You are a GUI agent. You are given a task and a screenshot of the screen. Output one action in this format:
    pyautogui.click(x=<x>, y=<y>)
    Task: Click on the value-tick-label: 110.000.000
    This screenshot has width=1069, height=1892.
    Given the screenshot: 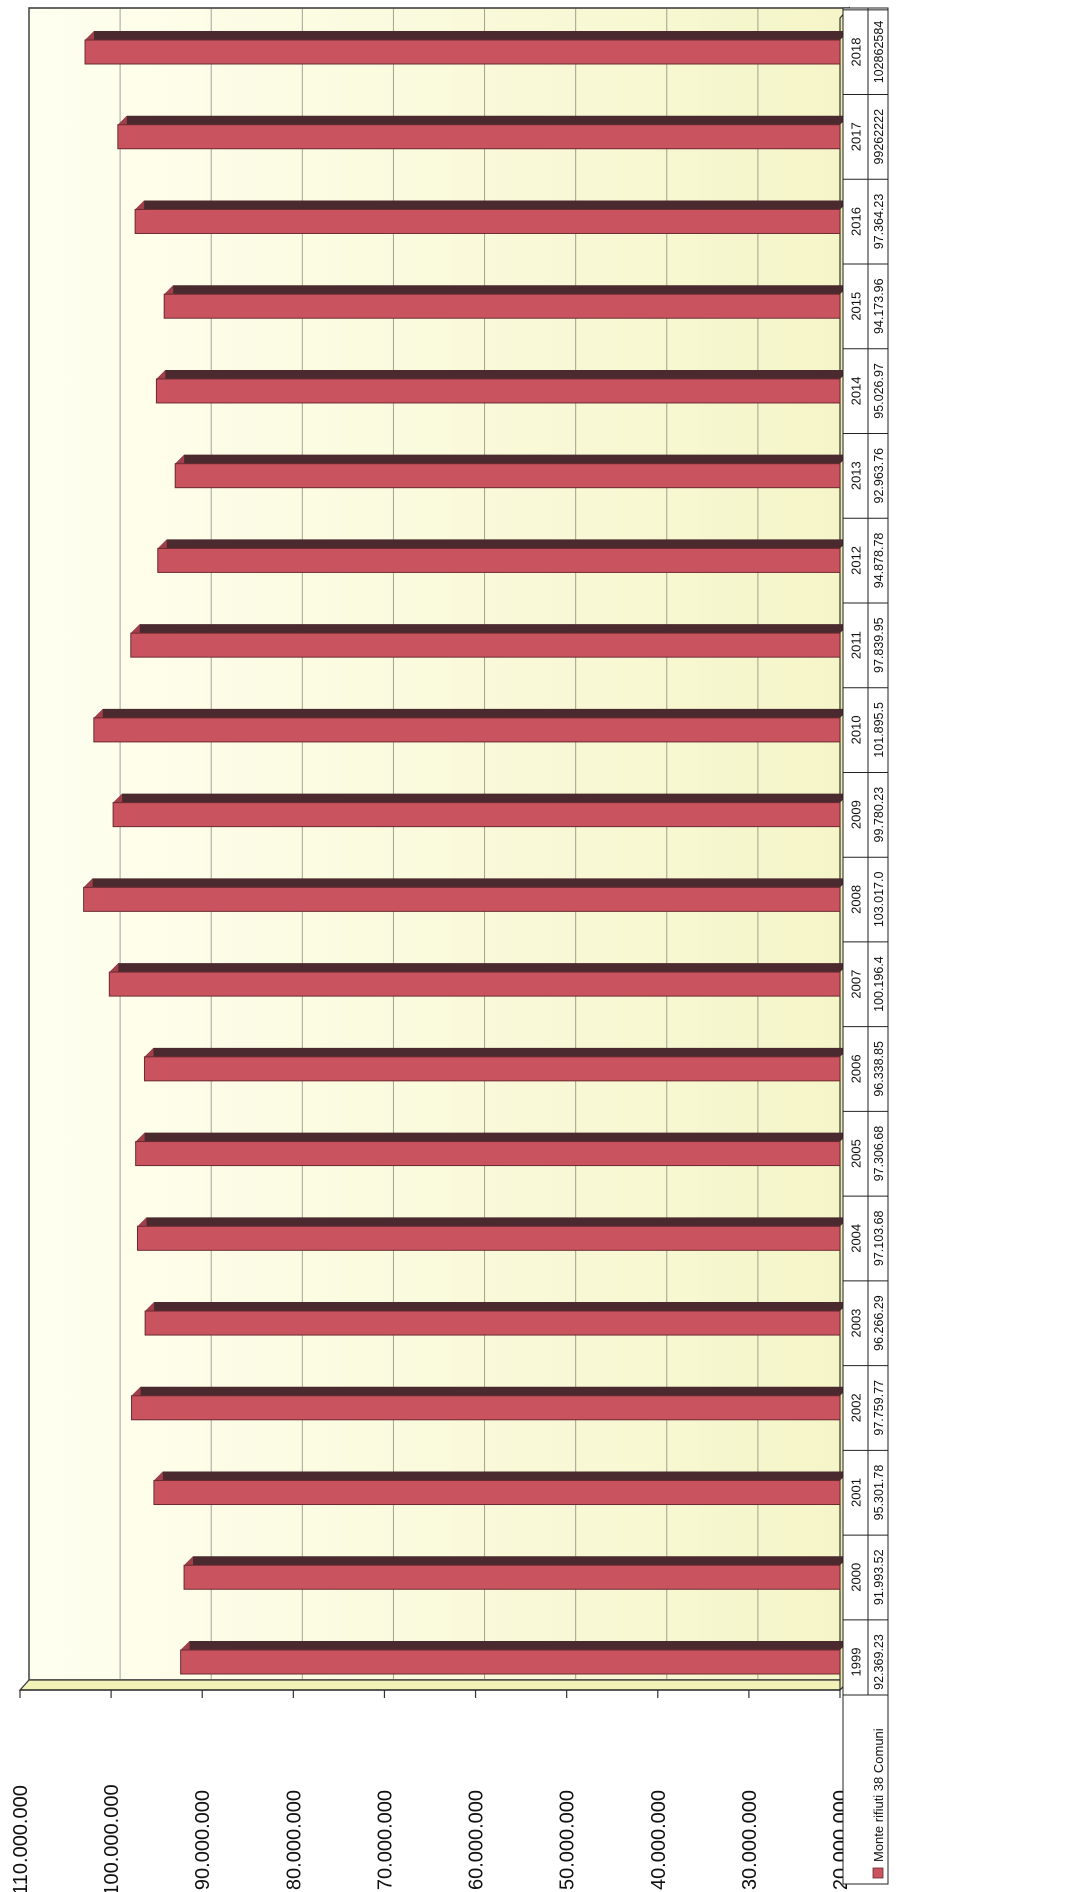 What is the action you would take?
    pyautogui.click(x=21, y=1838)
    